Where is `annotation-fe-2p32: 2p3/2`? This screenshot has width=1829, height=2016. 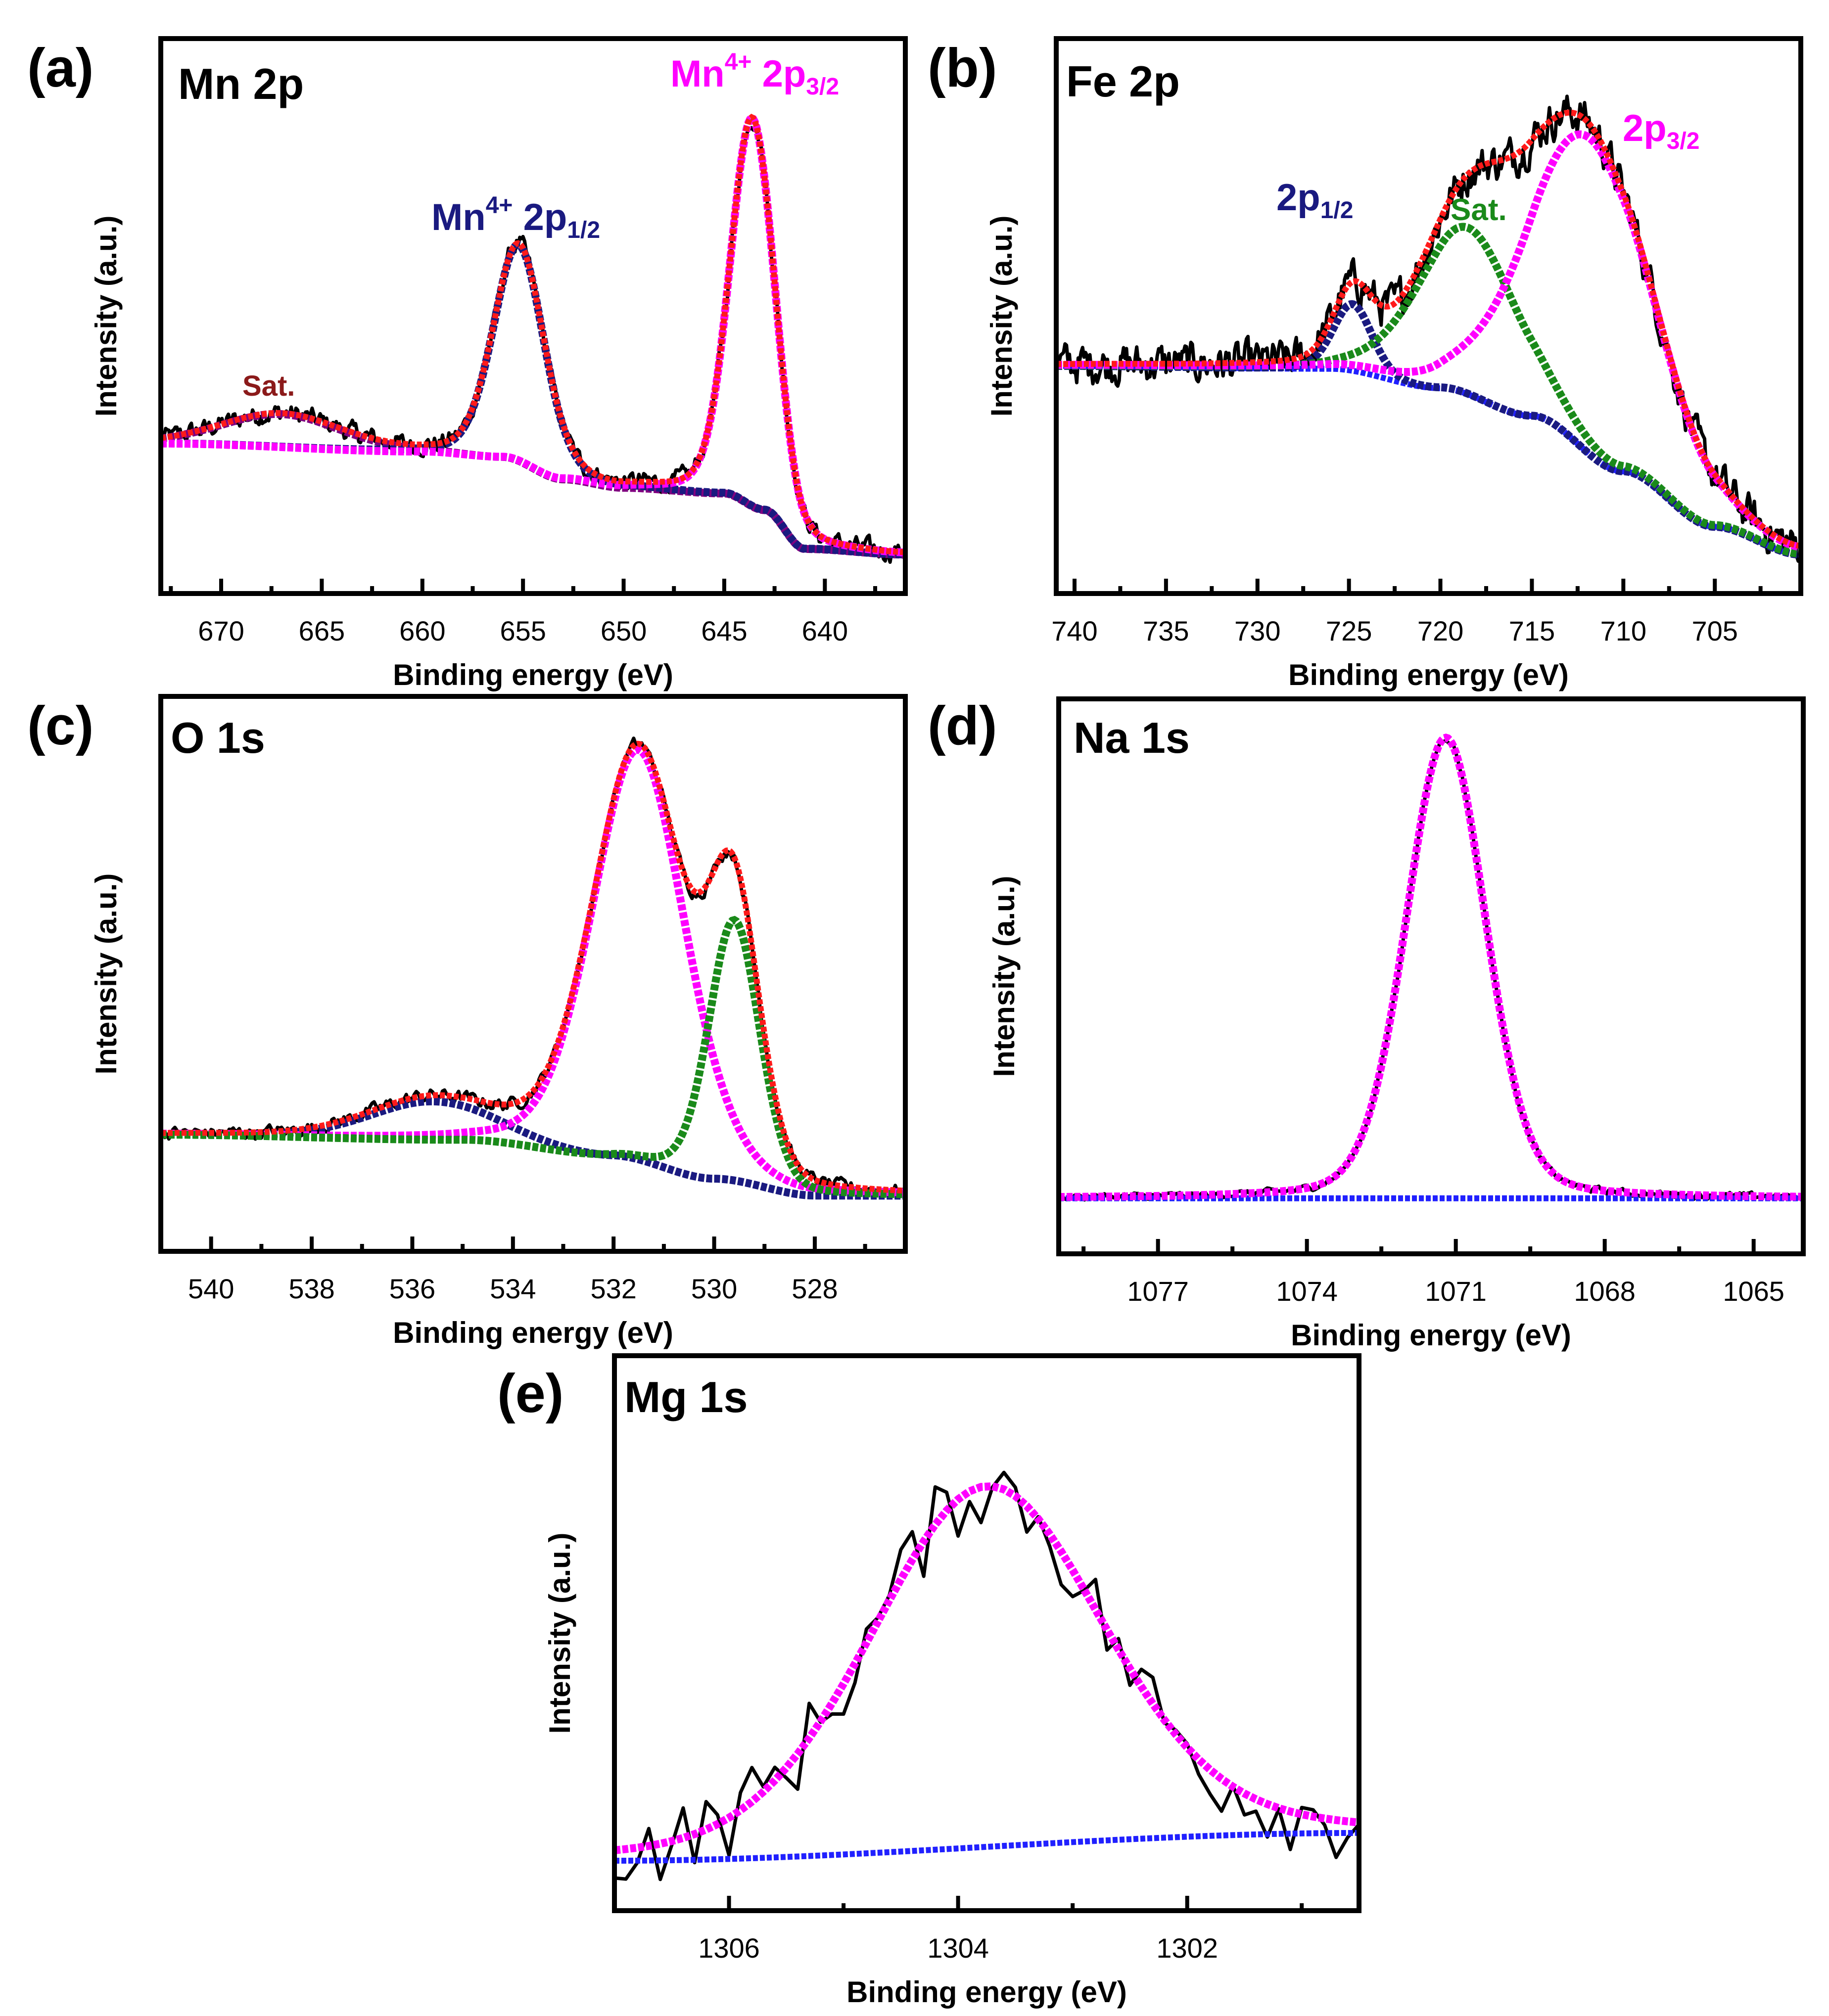
annotation-fe-2p32: 2p3/2 is located at coordinates (1661, 130).